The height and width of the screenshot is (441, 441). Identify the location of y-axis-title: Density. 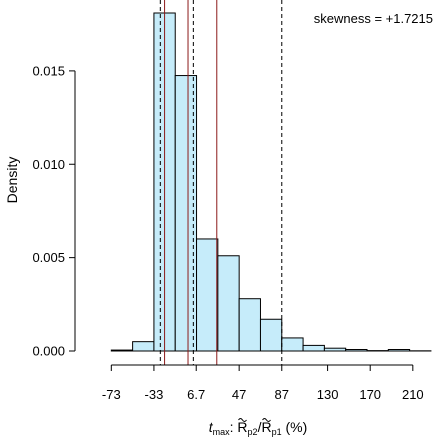
(12, 180).